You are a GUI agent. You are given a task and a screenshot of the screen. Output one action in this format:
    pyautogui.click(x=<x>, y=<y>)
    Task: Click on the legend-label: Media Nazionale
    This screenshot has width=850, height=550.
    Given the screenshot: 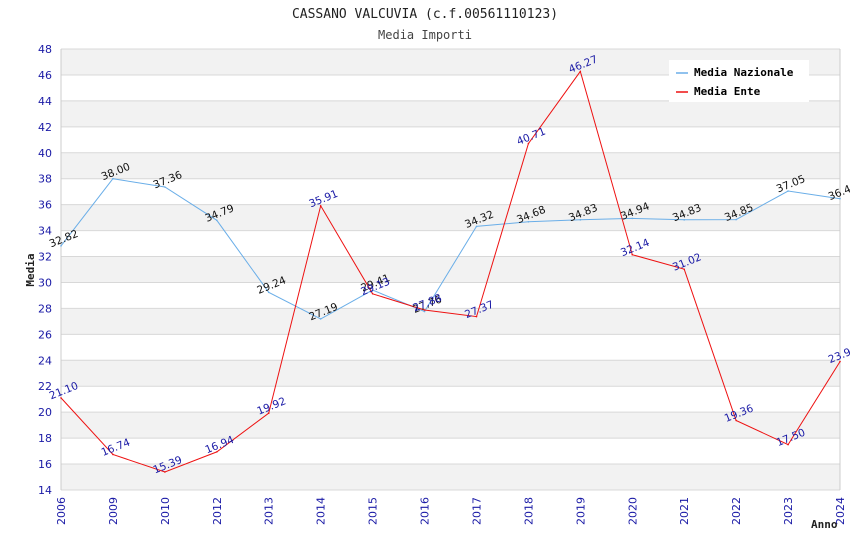 What is the action you would take?
    pyautogui.click(x=744, y=72)
    